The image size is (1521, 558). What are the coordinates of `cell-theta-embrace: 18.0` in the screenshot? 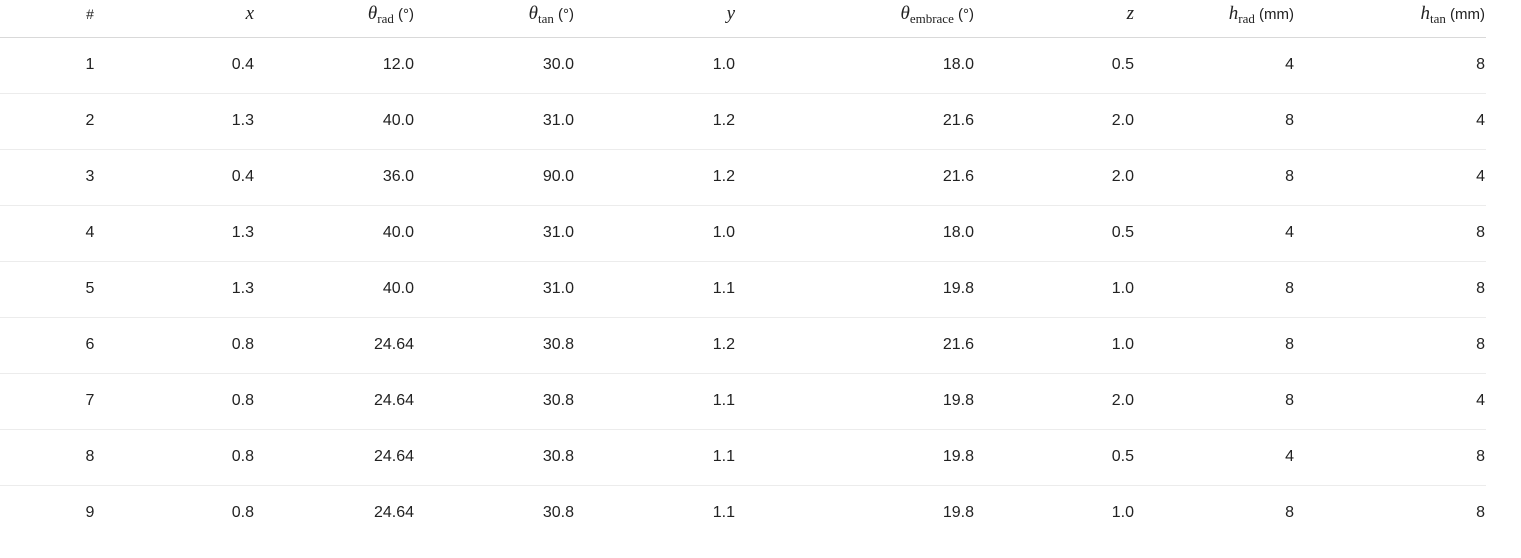 It's located at (855, 233).